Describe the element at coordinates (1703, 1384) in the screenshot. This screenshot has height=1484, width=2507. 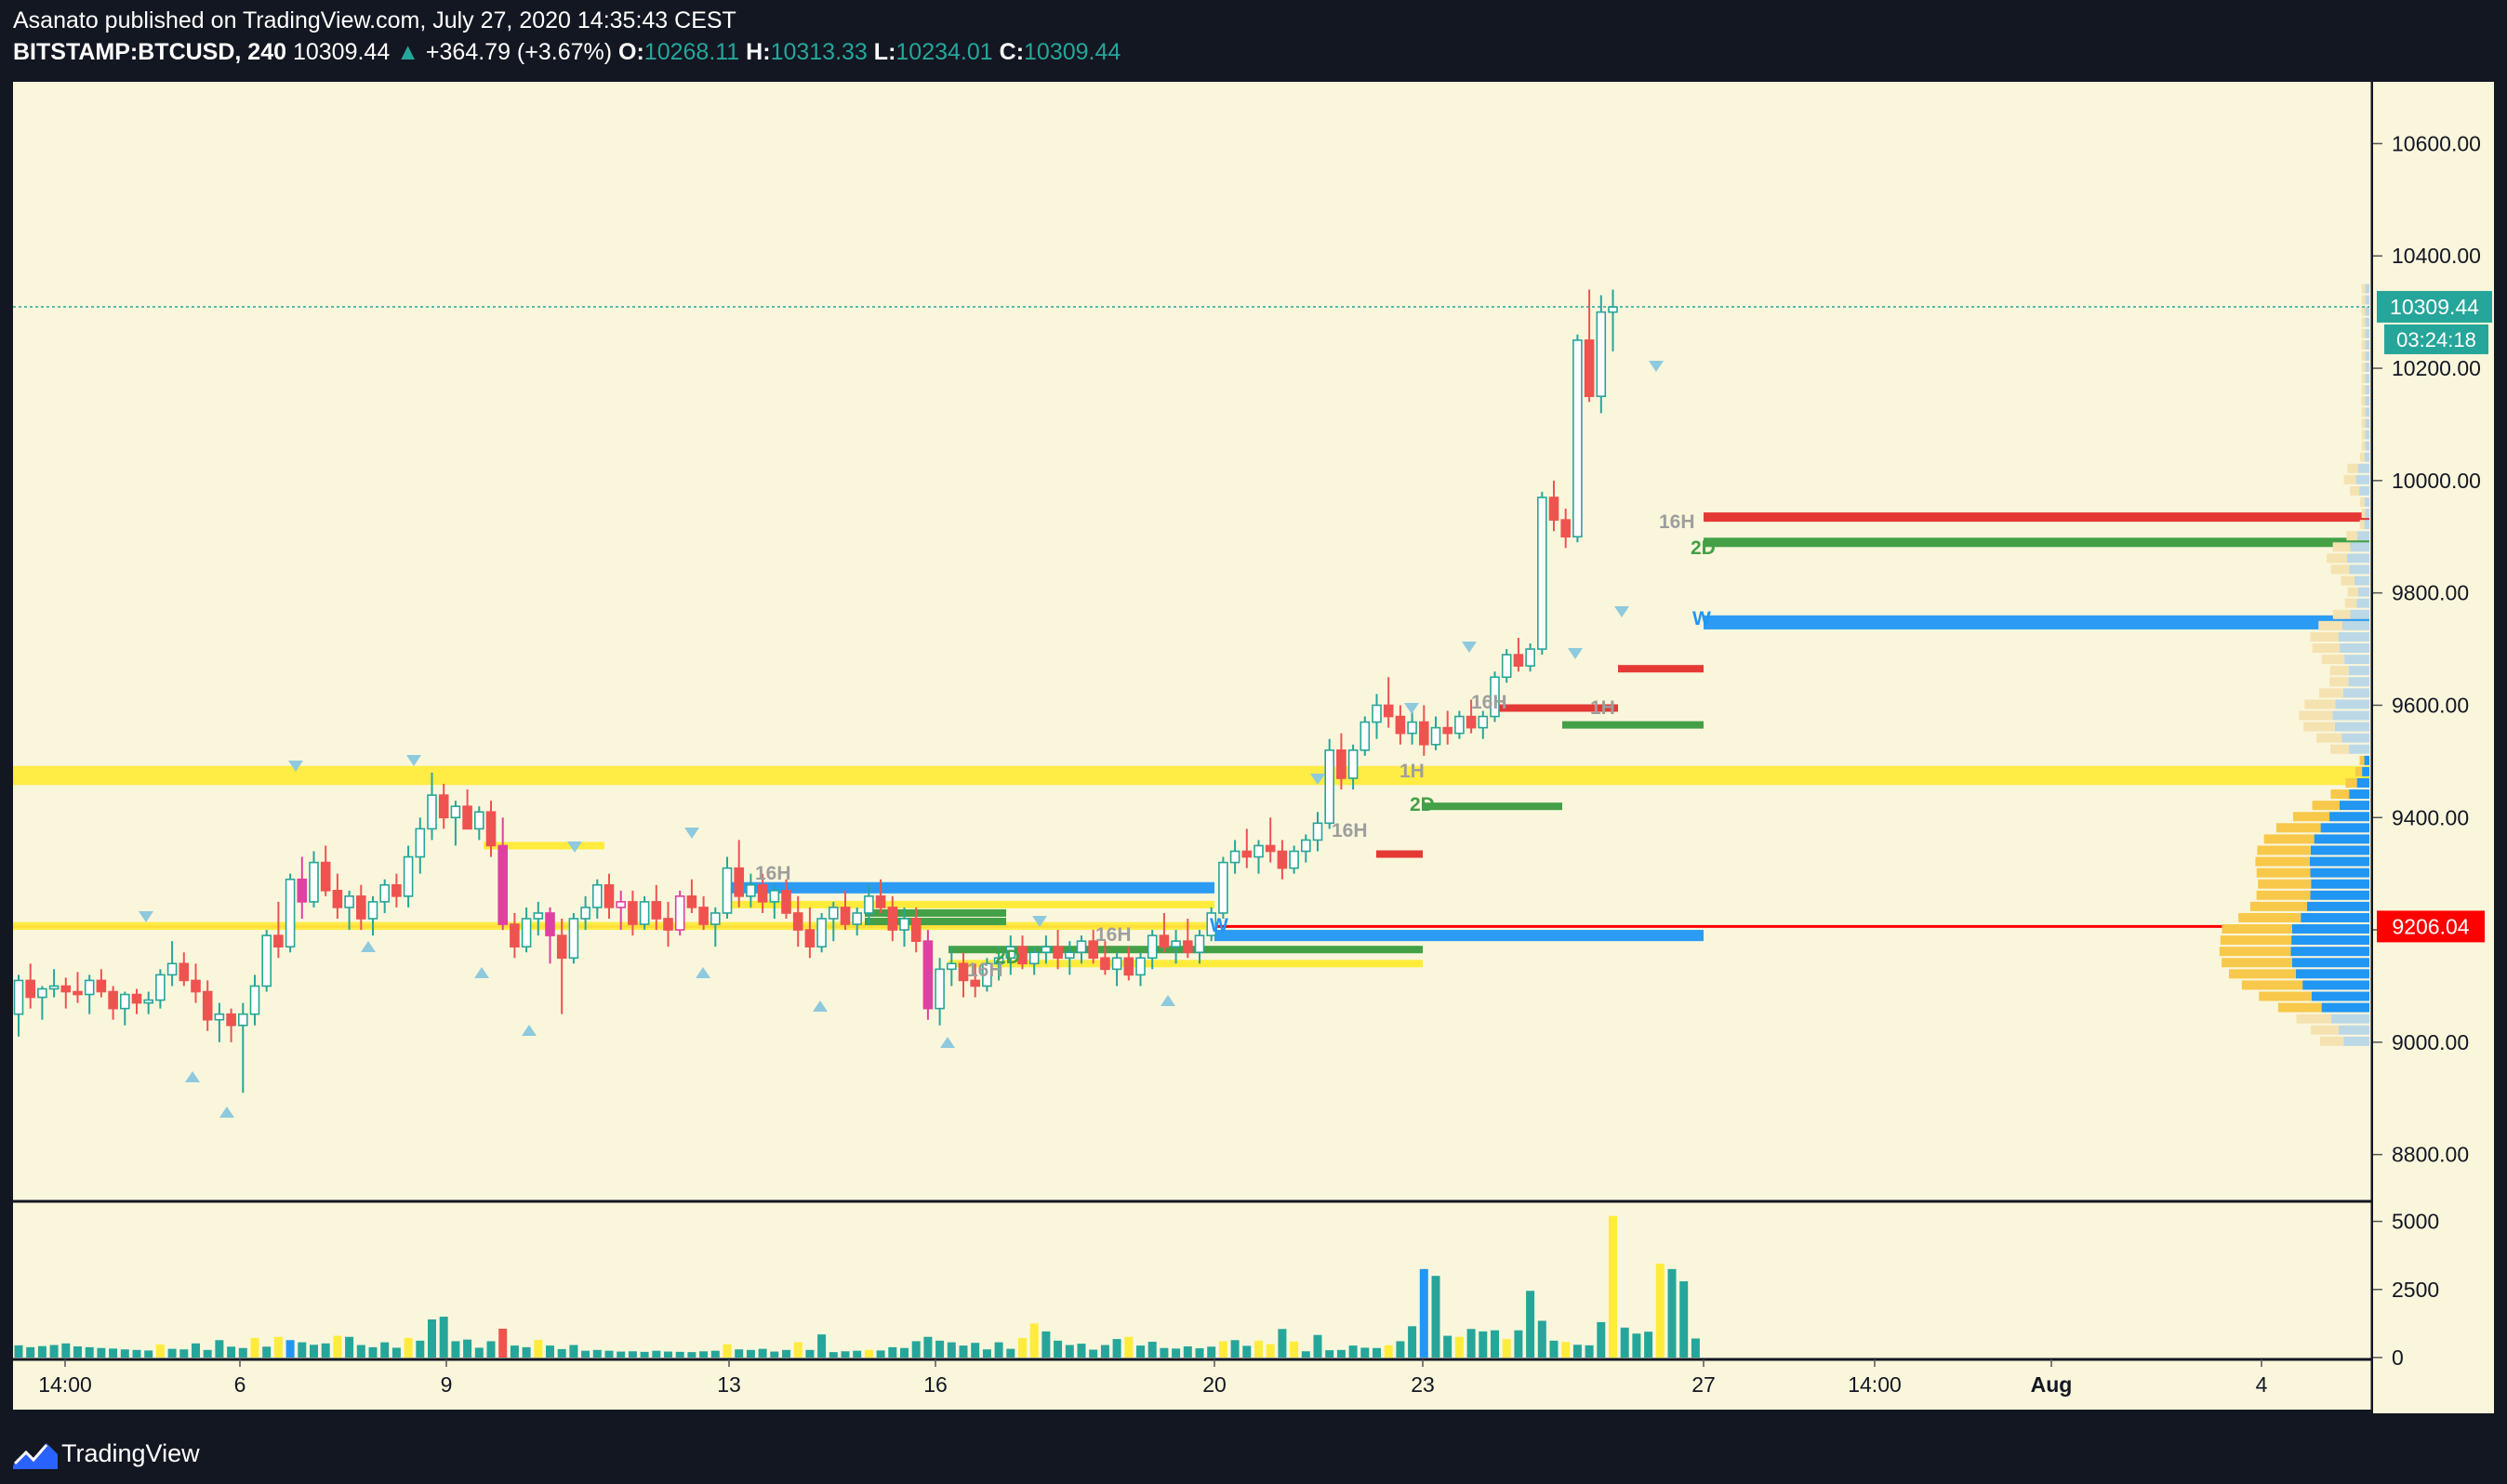
I see `time-tick-label: 27` at that location.